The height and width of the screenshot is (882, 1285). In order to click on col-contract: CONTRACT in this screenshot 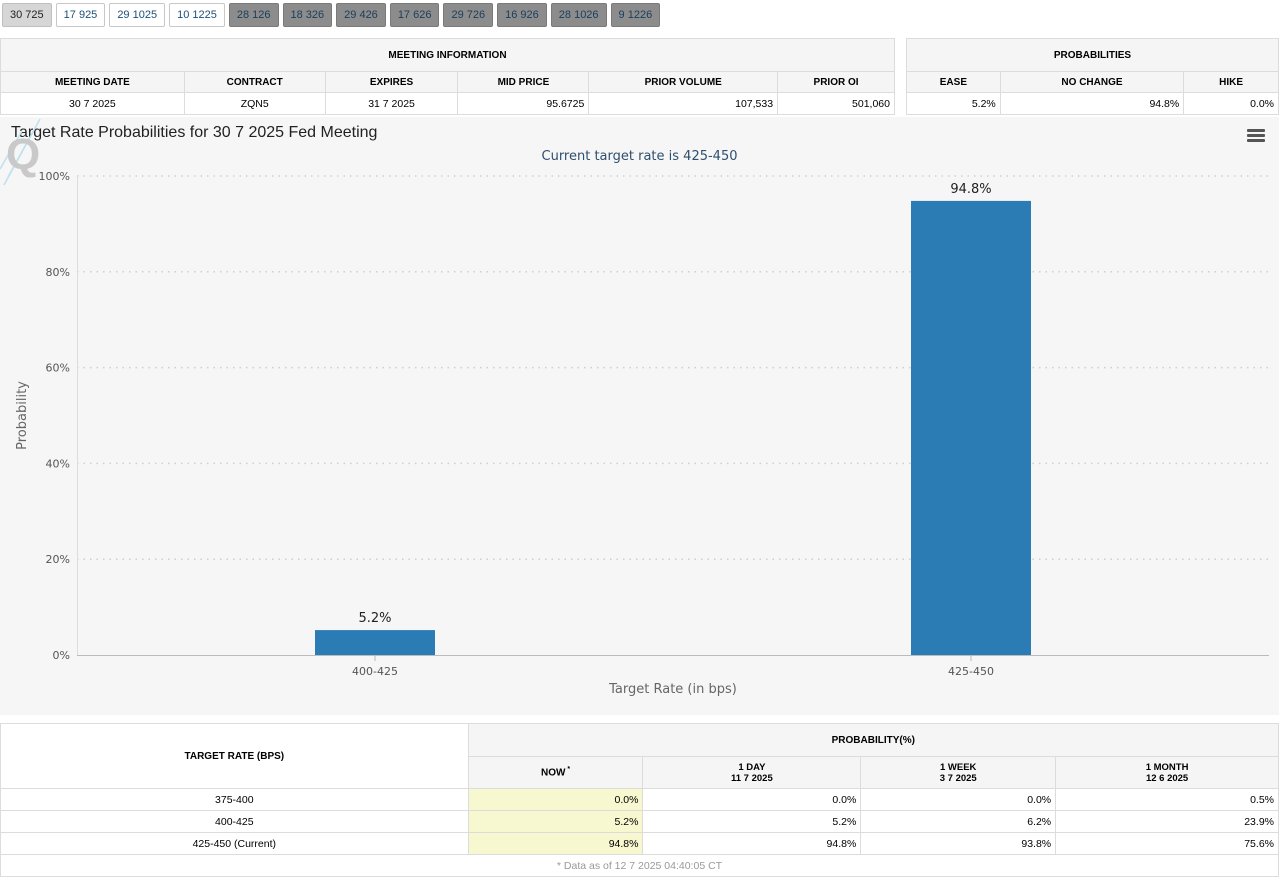, I will do `click(254, 82)`.